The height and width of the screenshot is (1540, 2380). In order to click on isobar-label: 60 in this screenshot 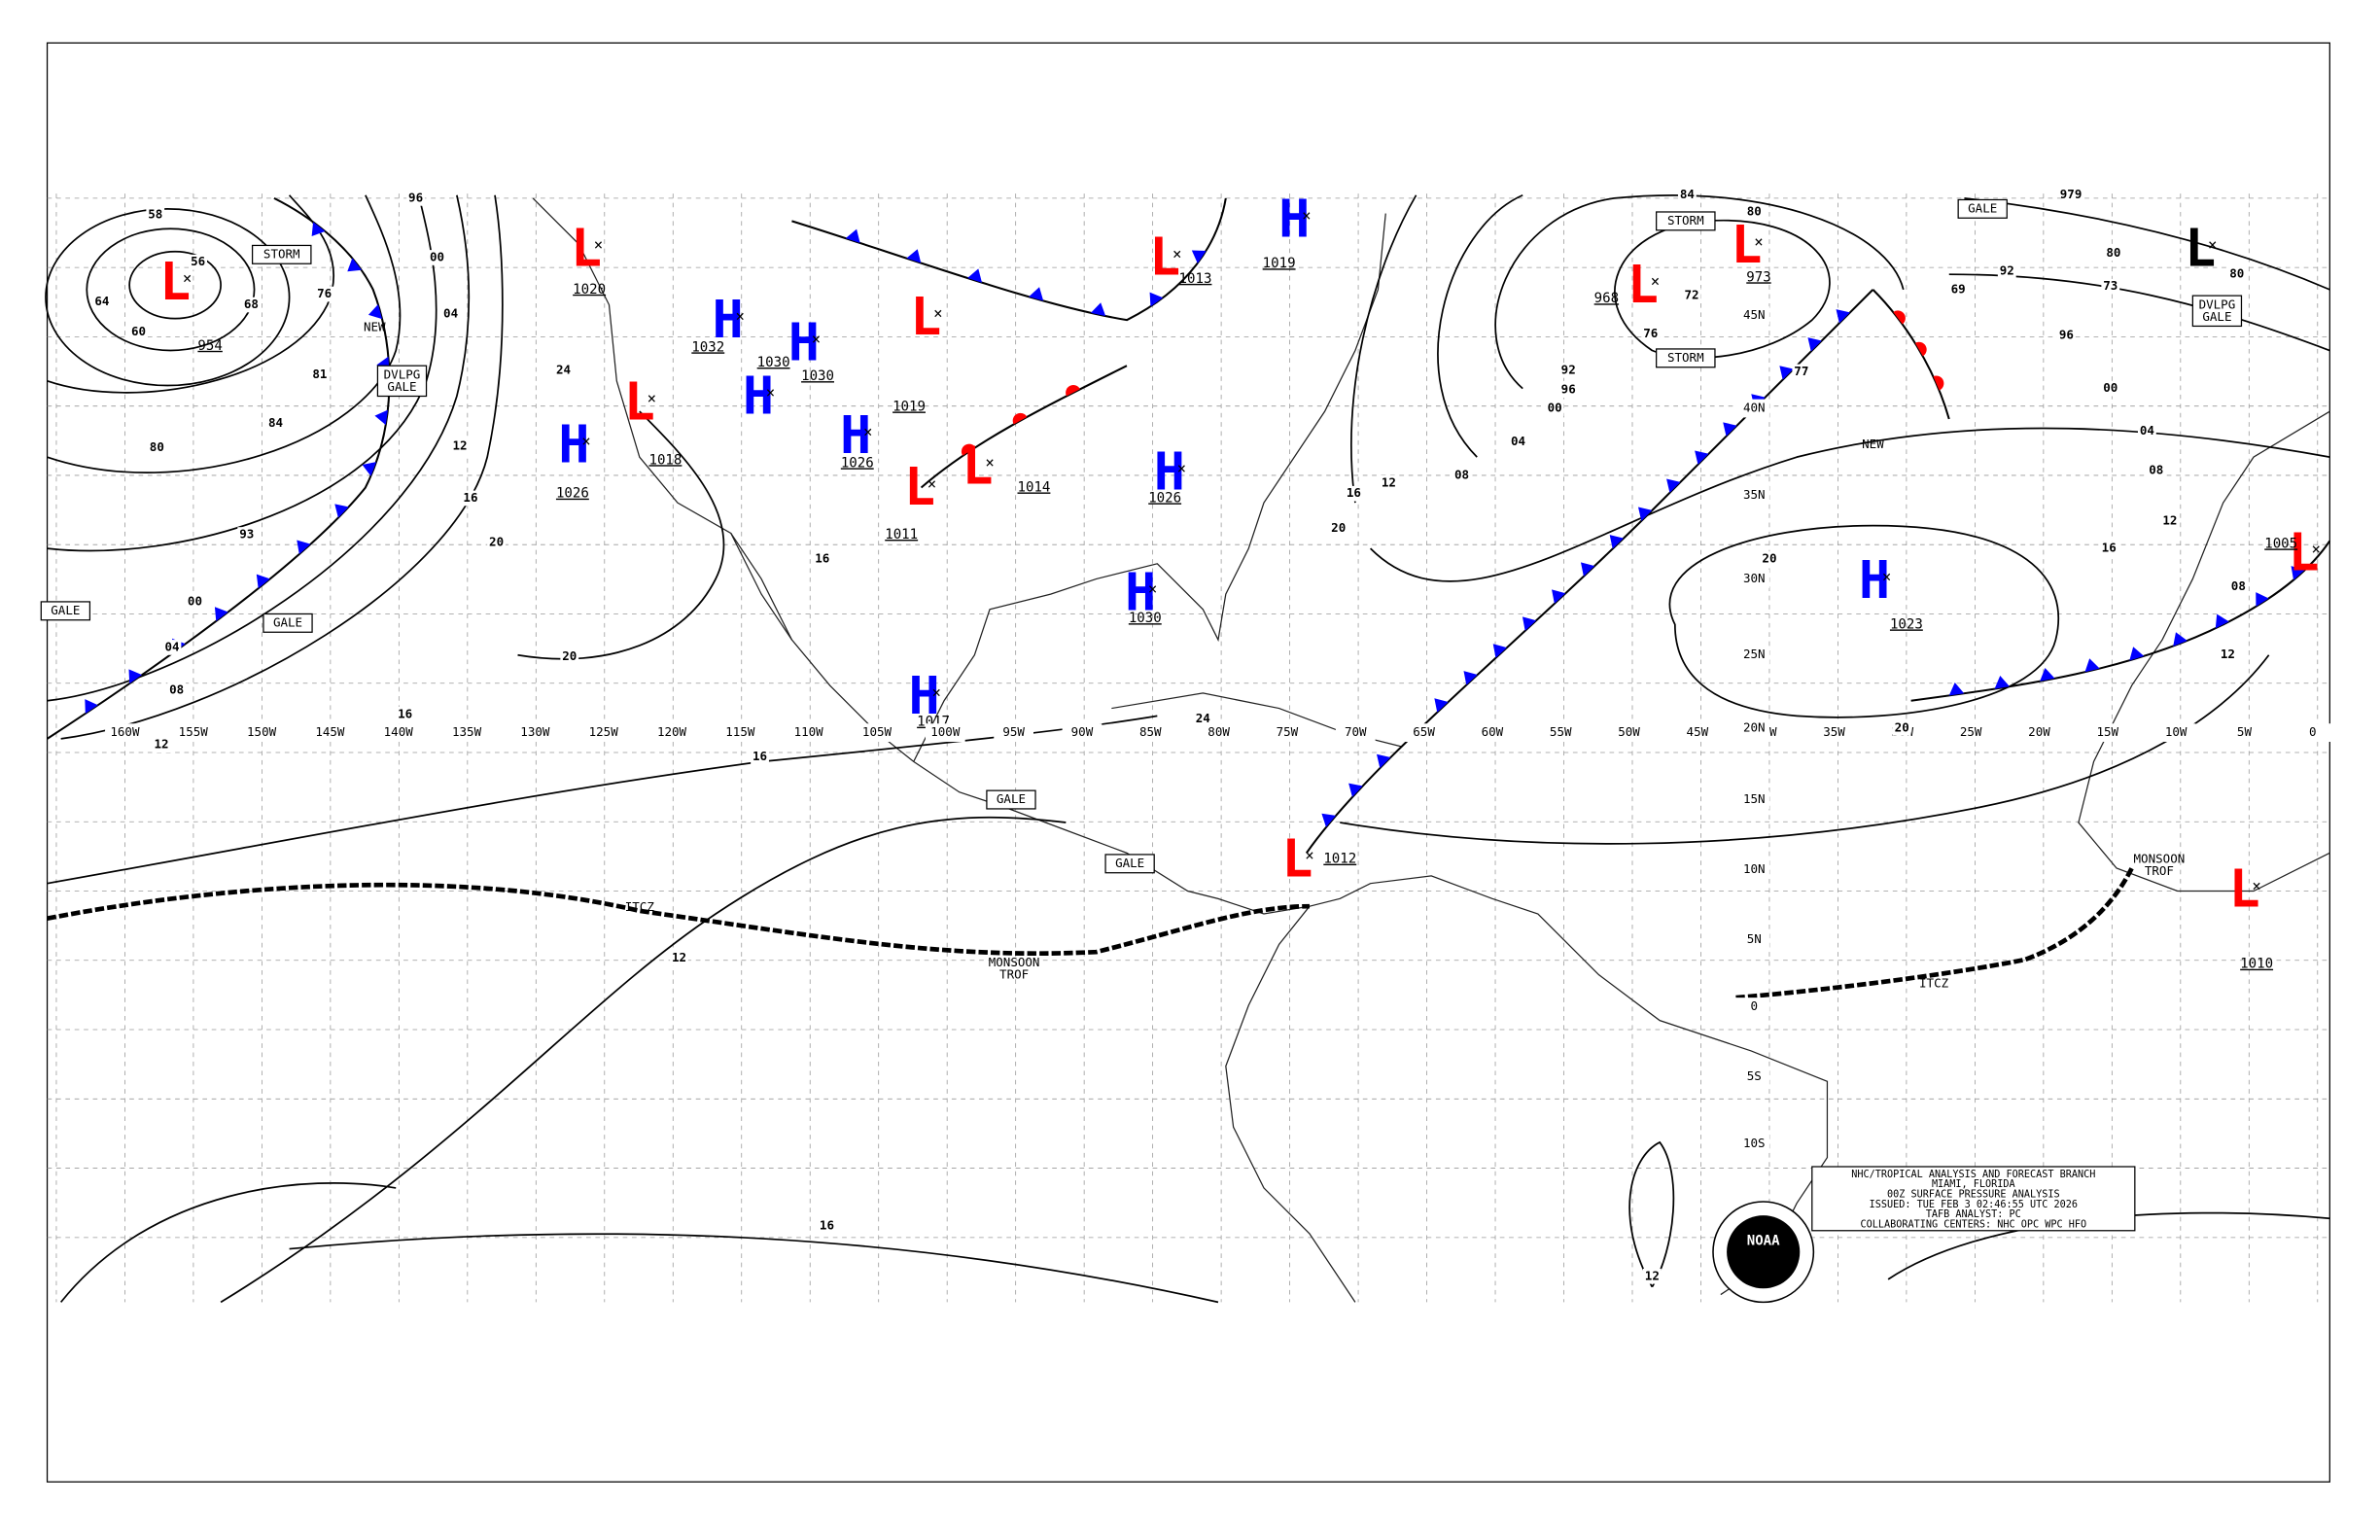, I will do `click(138, 331)`.